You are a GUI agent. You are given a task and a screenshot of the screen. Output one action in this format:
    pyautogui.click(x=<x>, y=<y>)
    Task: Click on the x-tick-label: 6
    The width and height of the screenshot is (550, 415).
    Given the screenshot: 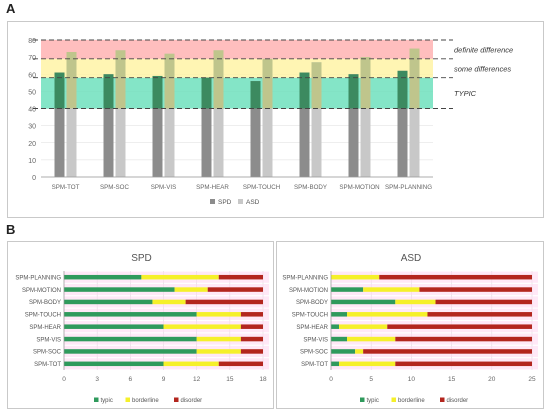 What is the action you would take?
    pyautogui.click(x=131, y=379)
    